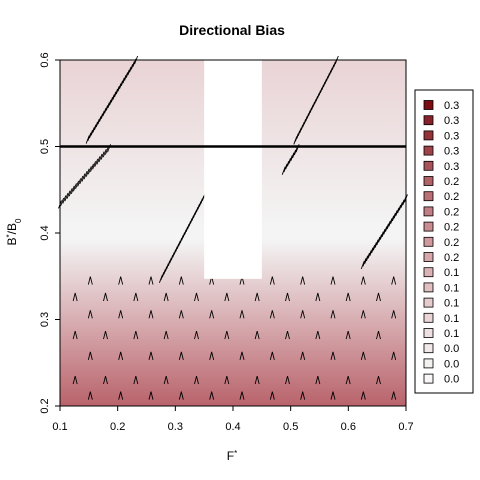  What do you see at coordinates (384, 232) in the screenshot?
I see `streak` at bounding box center [384, 232].